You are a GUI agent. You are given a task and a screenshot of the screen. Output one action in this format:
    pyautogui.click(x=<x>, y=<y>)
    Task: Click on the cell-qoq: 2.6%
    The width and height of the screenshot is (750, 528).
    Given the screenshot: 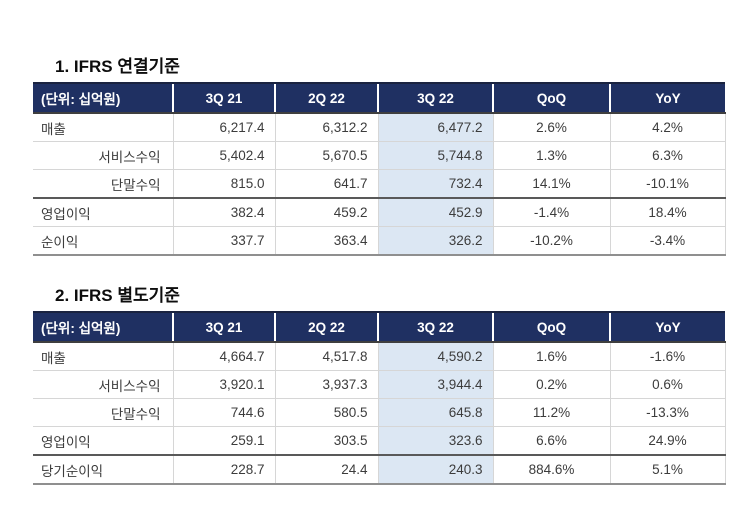 What is the action you would take?
    pyautogui.click(x=551, y=127)
    